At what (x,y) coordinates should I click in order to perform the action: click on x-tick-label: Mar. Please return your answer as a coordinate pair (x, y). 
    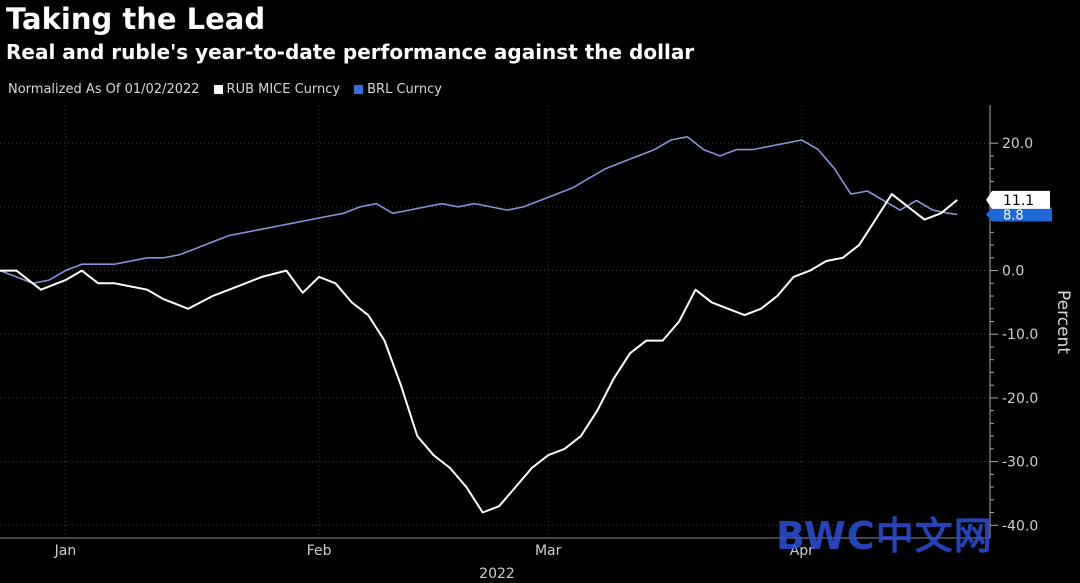
    Looking at the image, I should click on (548, 551).